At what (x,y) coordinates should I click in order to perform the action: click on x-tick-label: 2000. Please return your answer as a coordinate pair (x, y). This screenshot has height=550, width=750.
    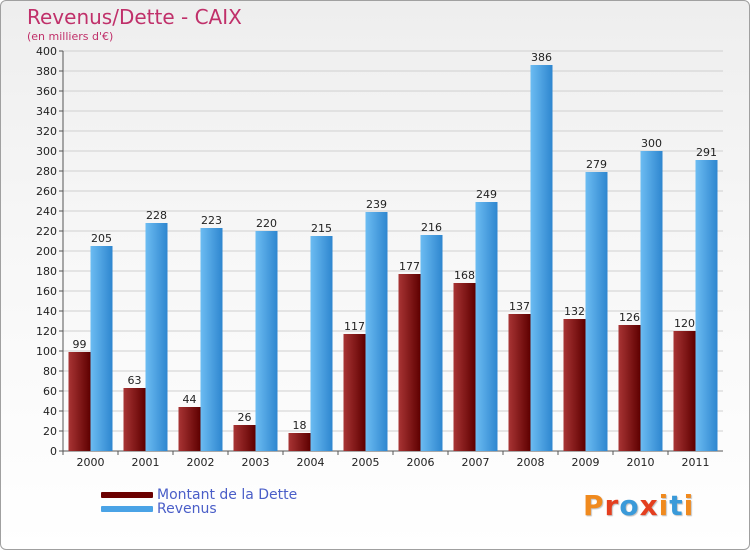
    Looking at the image, I should click on (91, 462).